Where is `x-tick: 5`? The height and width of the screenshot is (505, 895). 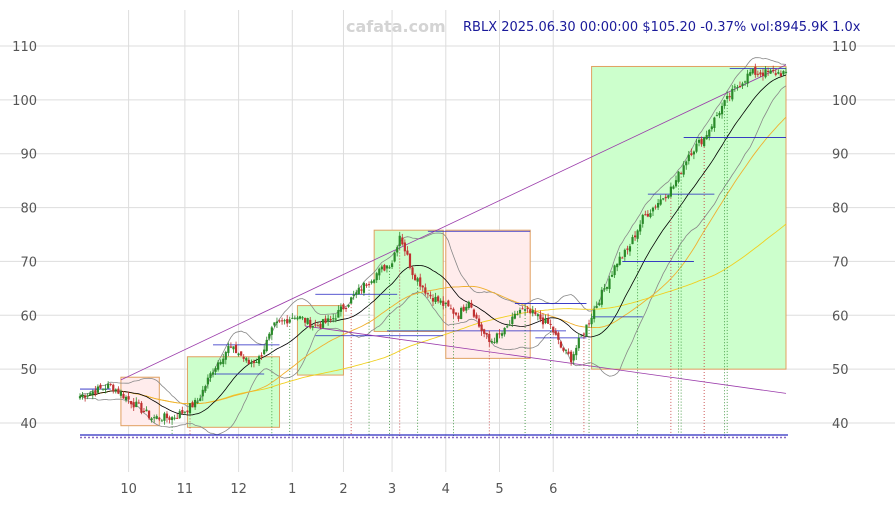 x-tick: 5 is located at coordinates (499, 489).